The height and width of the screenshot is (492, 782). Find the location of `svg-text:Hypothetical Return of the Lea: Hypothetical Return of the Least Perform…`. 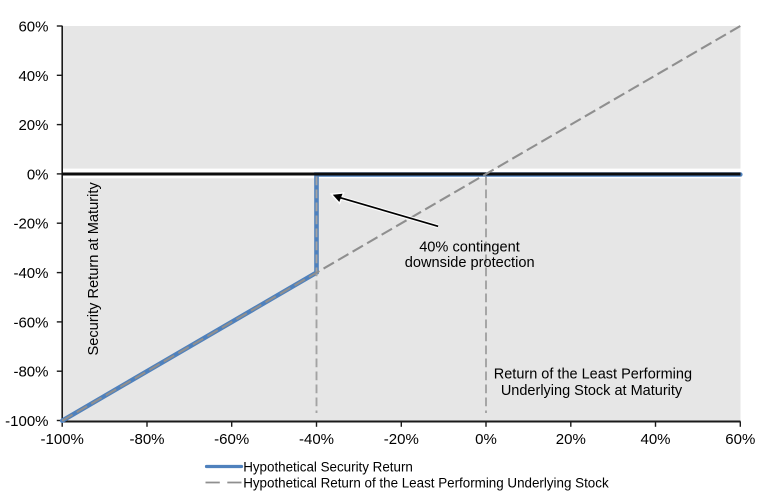

svg-text:Hypothetical Return of the Lea: Hypothetical Return of the Least Perform… is located at coordinates (426, 482).